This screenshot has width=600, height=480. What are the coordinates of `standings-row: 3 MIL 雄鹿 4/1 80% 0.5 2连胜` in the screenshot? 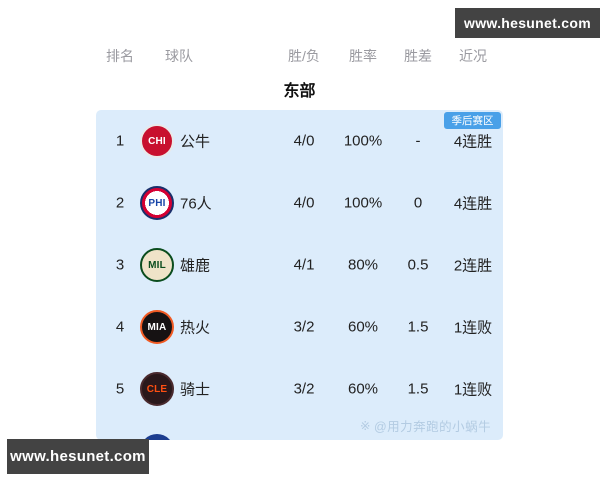 It's located at (299, 265).